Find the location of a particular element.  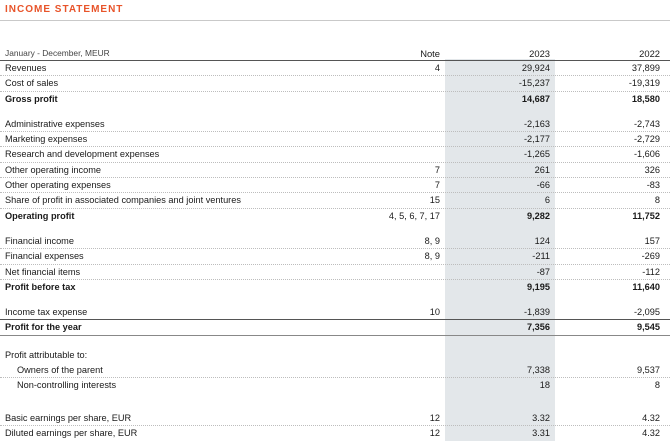

period-label: January - December, MEUR is located at coordinates (57, 53).